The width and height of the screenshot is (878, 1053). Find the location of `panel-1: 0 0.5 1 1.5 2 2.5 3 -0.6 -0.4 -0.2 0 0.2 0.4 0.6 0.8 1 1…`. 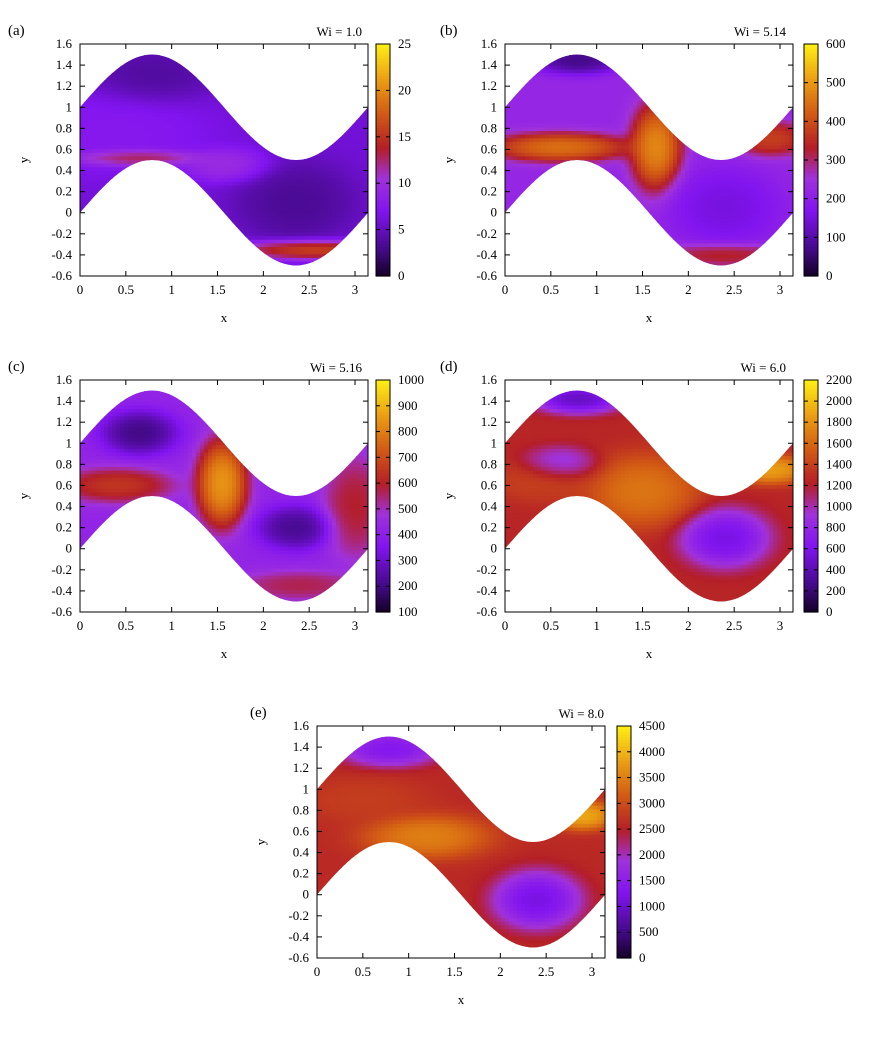

panel-1: 0 0.5 1 1.5 2 2.5 3 -0.6 -0.4 -0.2 0 0.2 0.4 0.6 0.8 1 1… is located at coordinates (209, 174).